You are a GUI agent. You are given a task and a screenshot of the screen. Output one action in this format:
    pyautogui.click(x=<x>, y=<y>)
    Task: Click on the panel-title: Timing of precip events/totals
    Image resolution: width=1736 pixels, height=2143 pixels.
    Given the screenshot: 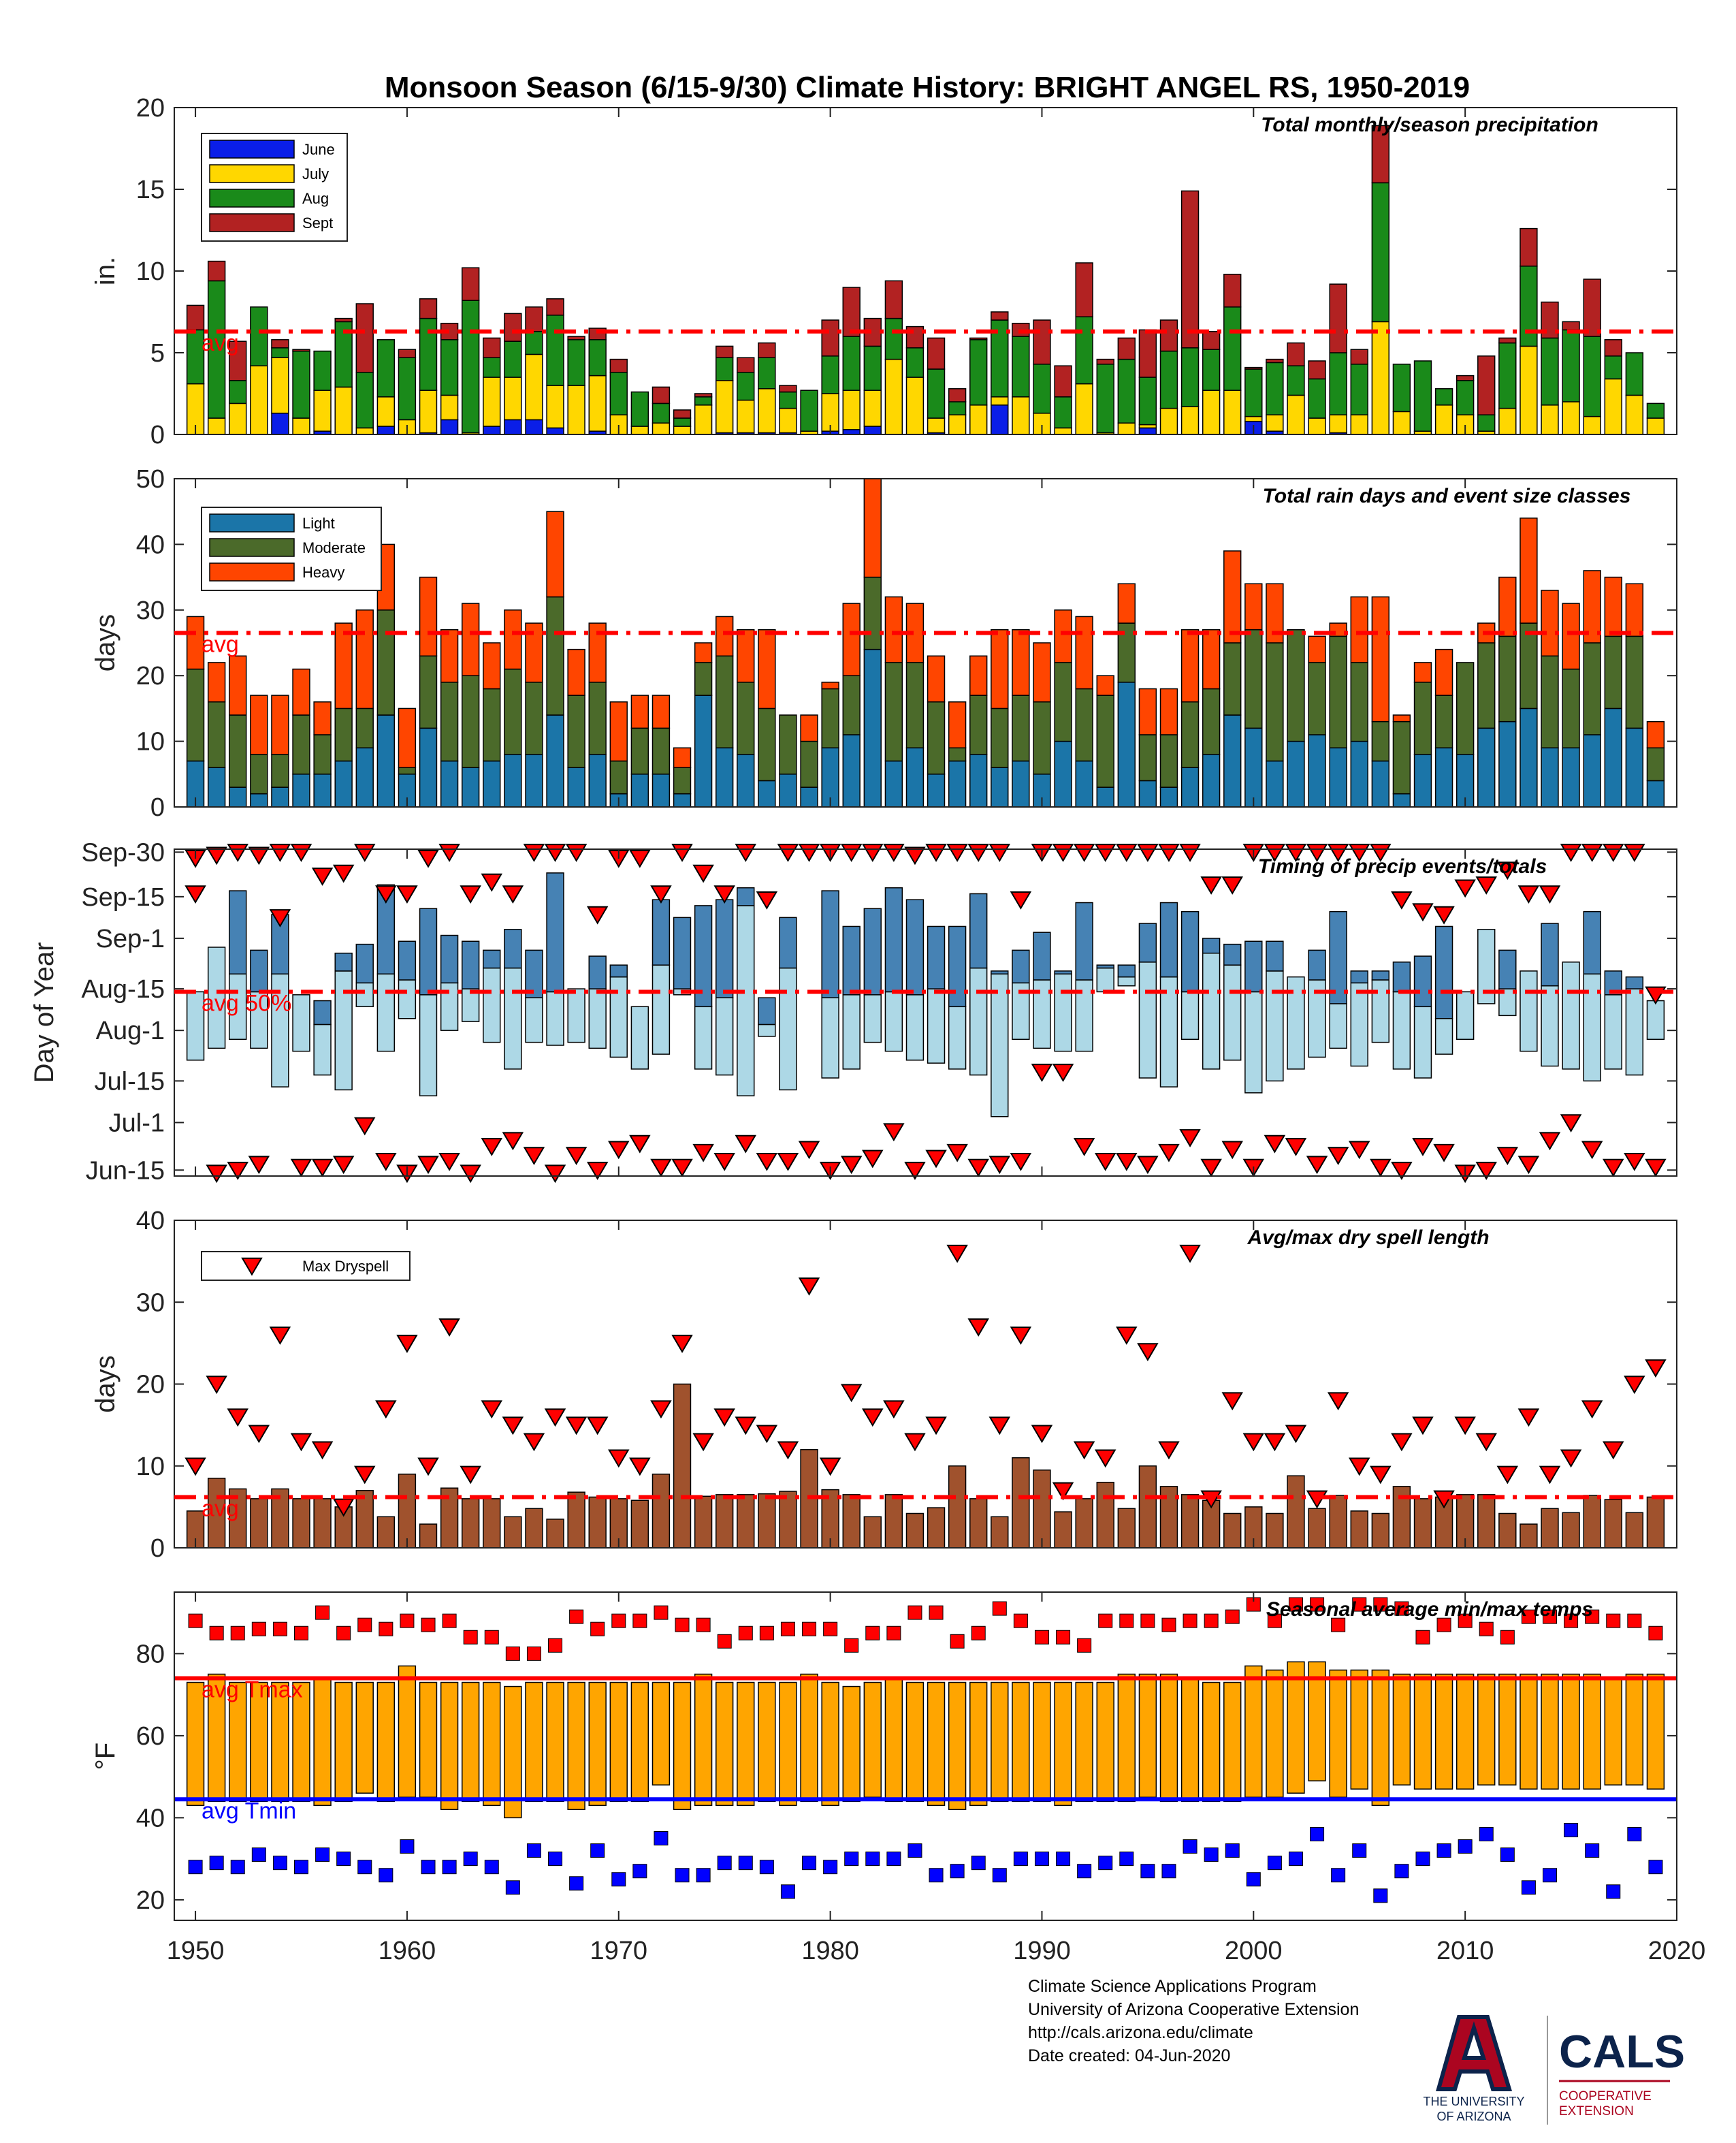 What is the action you would take?
    pyautogui.click(x=1403, y=867)
    